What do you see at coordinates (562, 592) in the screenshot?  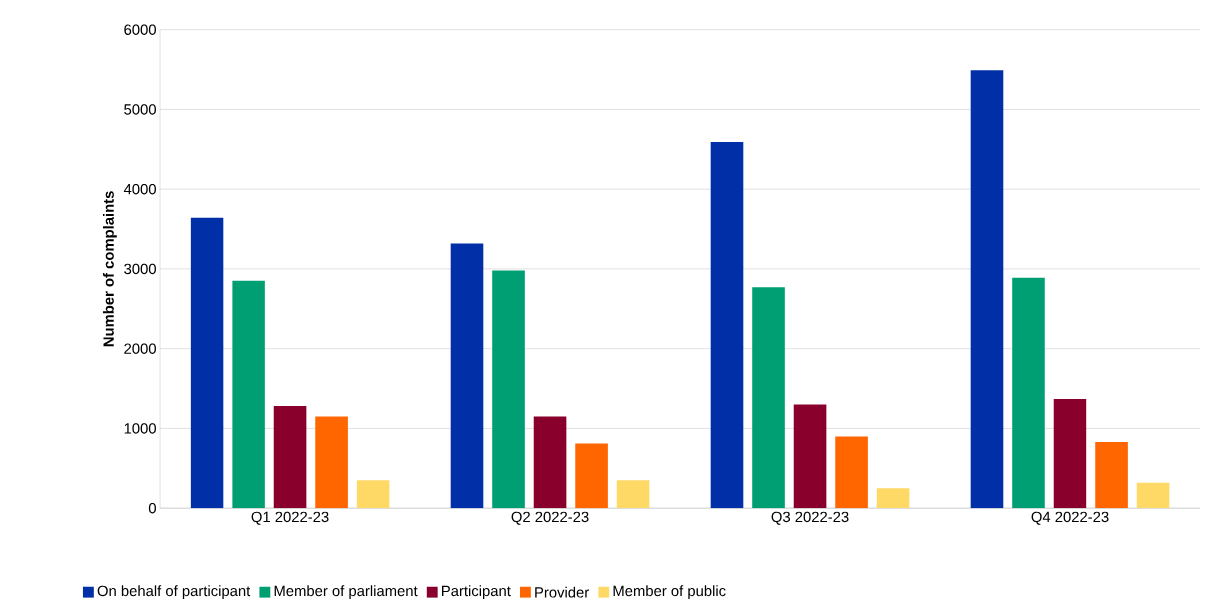 I see `legend-label: Provider` at bounding box center [562, 592].